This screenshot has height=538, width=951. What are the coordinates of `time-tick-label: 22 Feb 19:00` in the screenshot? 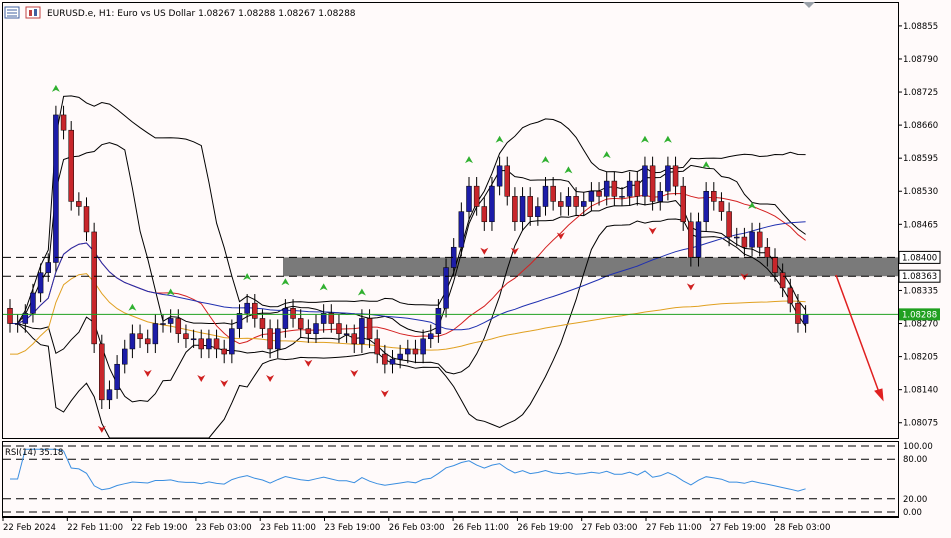 It's located at (160, 528).